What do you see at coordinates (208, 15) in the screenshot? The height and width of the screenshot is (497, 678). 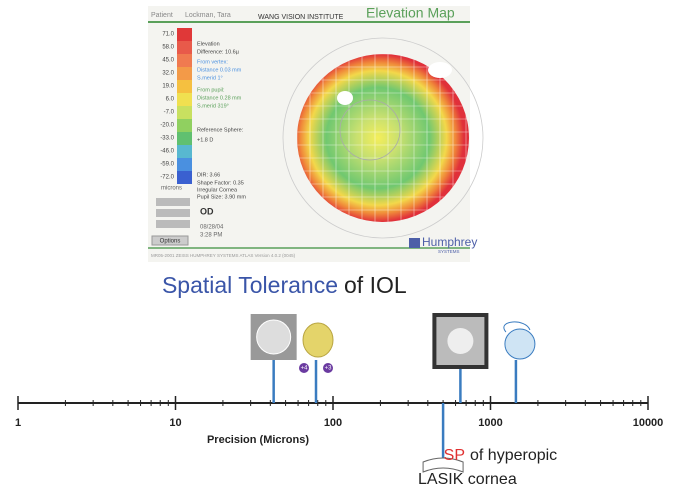 I see `patient-name: Lockman, Tara` at bounding box center [208, 15].